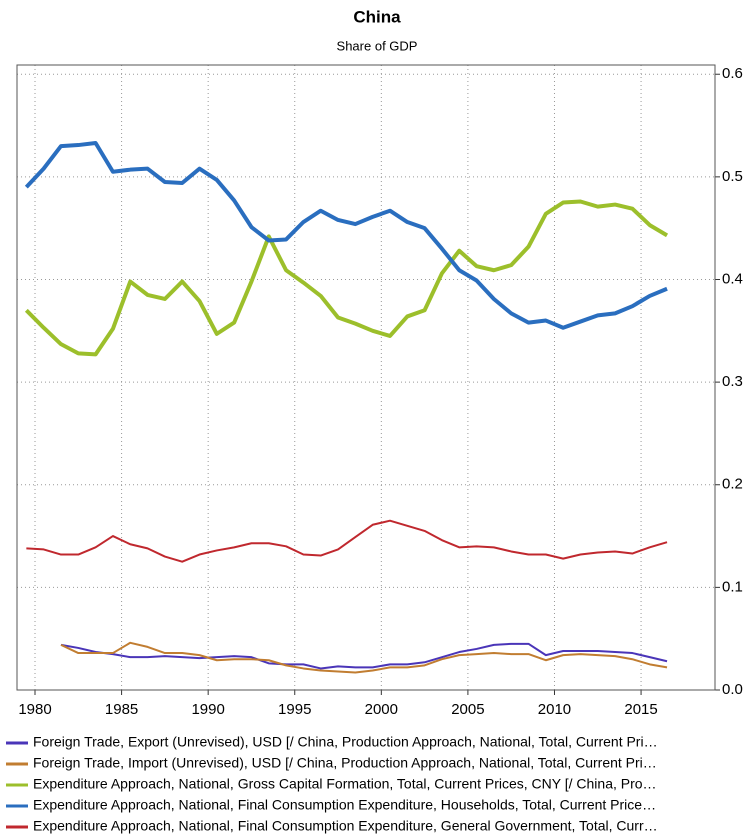 Image resolution: width=754 pixels, height=834 pixels. Describe the element at coordinates (294, 709) in the screenshot. I see `x-tick-label: 1995` at that location.